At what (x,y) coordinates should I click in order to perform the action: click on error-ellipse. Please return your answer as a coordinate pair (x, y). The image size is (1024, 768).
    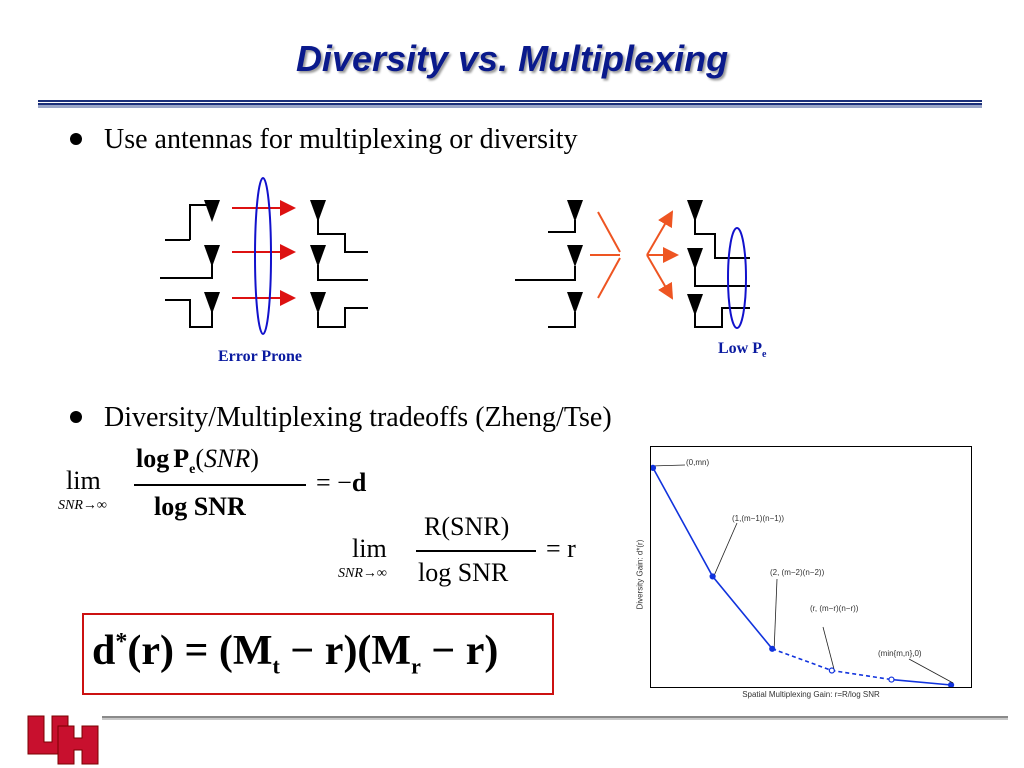
    Looking at the image, I should click on (263, 256).